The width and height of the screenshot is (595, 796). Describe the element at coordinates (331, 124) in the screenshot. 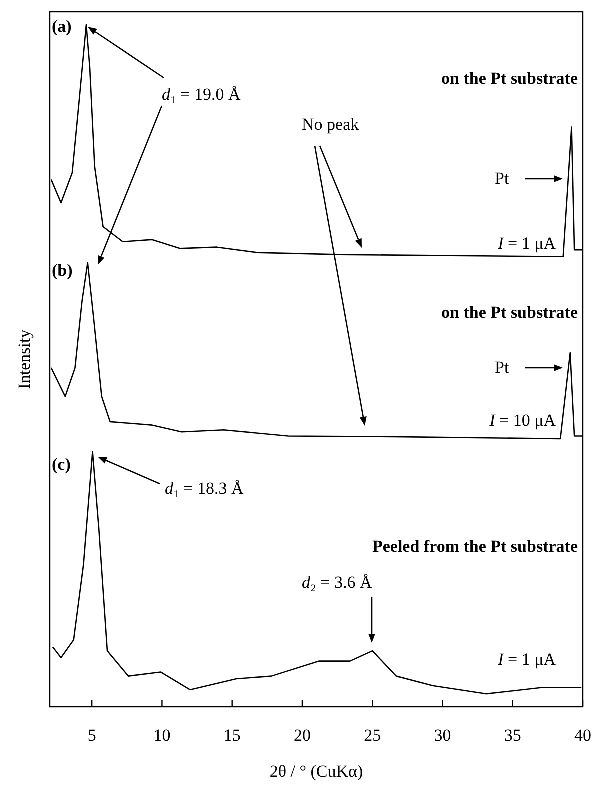

I see `annotation: No peak` at that location.